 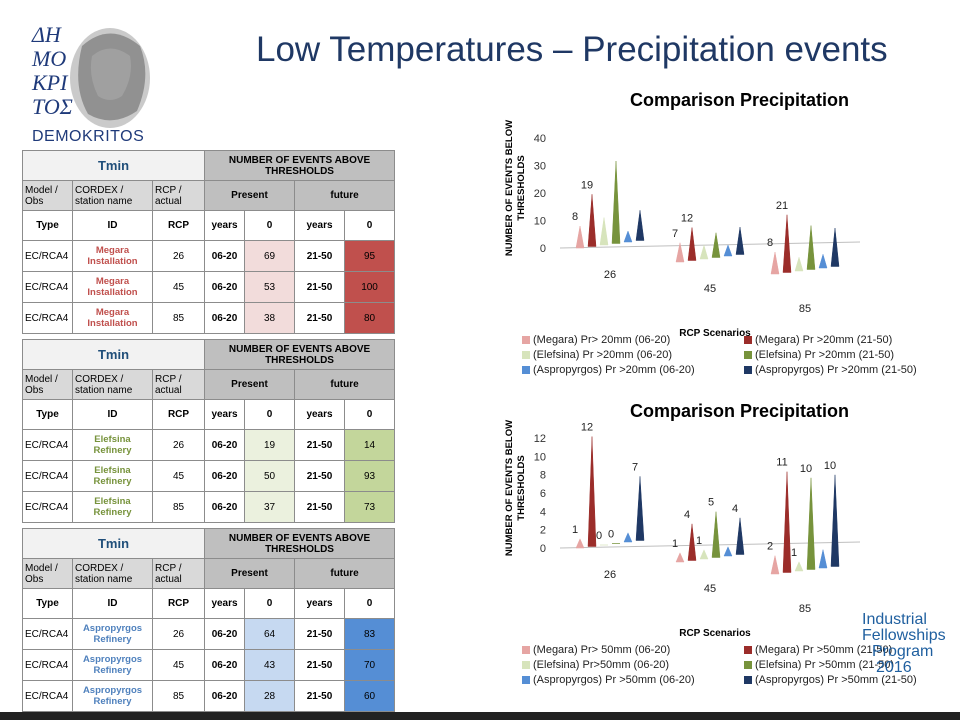 What do you see at coordinates (112, 445) in the screenshot?
I see `row-id: Elefsina Refinery` at bounding box center [112, 445].